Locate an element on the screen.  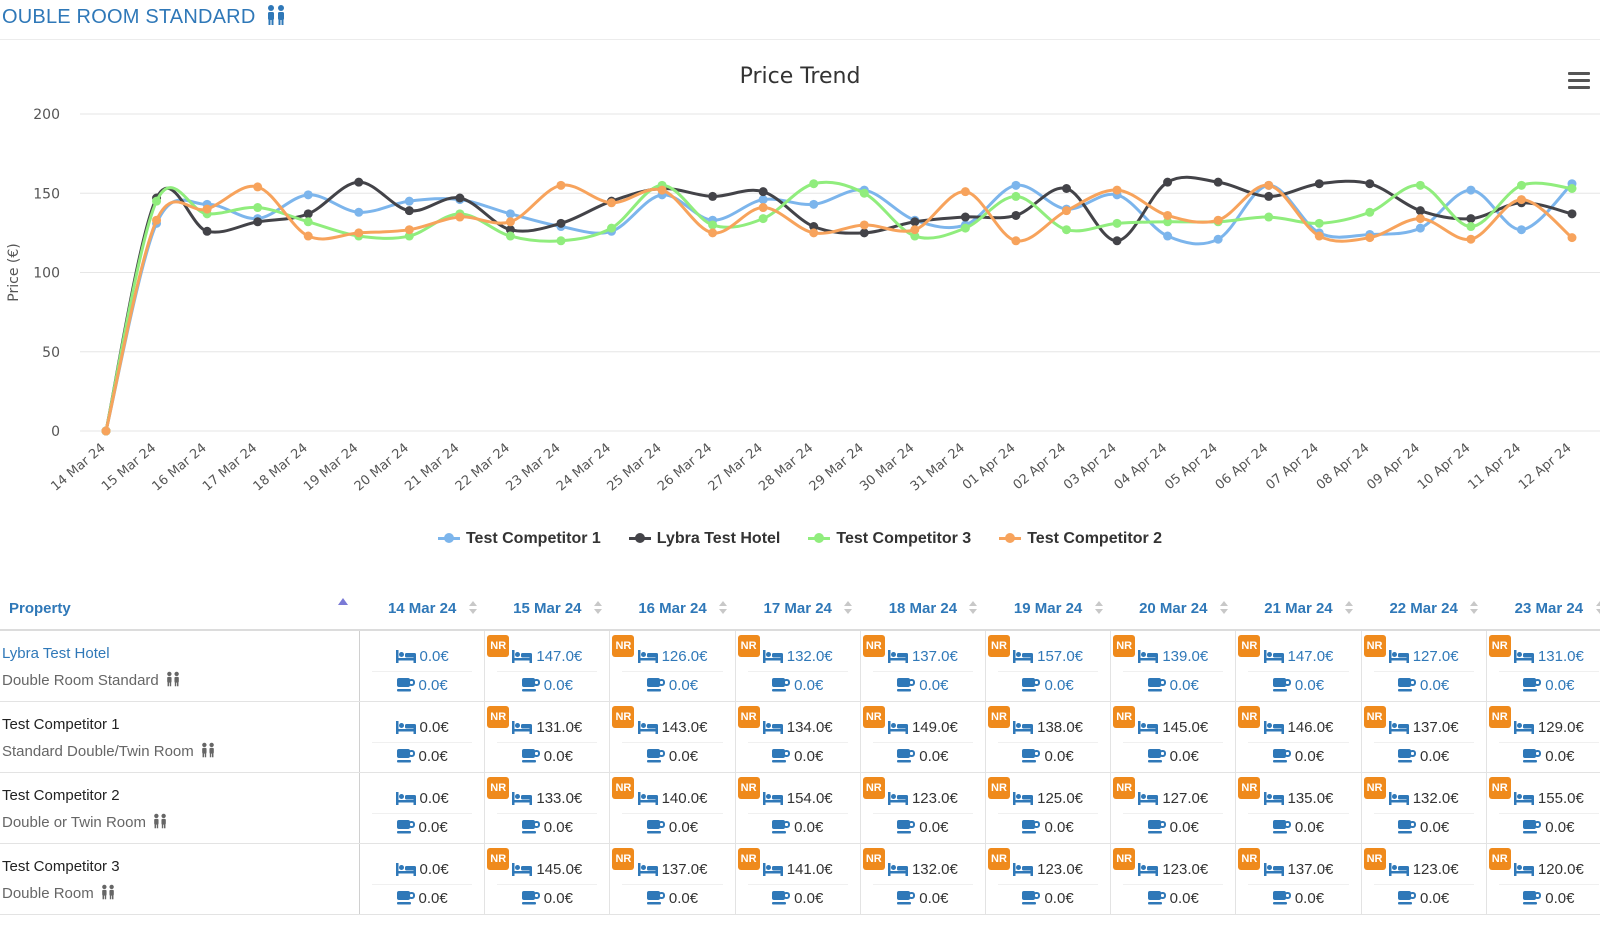
legend-item-lybra-test-hotel: Lybra Test Hotel is located at coordinates (704, 539).